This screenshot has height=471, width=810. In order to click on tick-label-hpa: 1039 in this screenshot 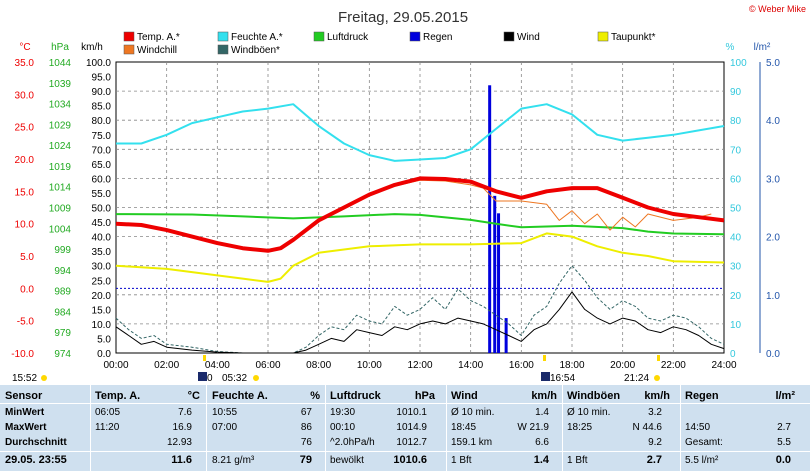, I will do `click(60, 84)`.